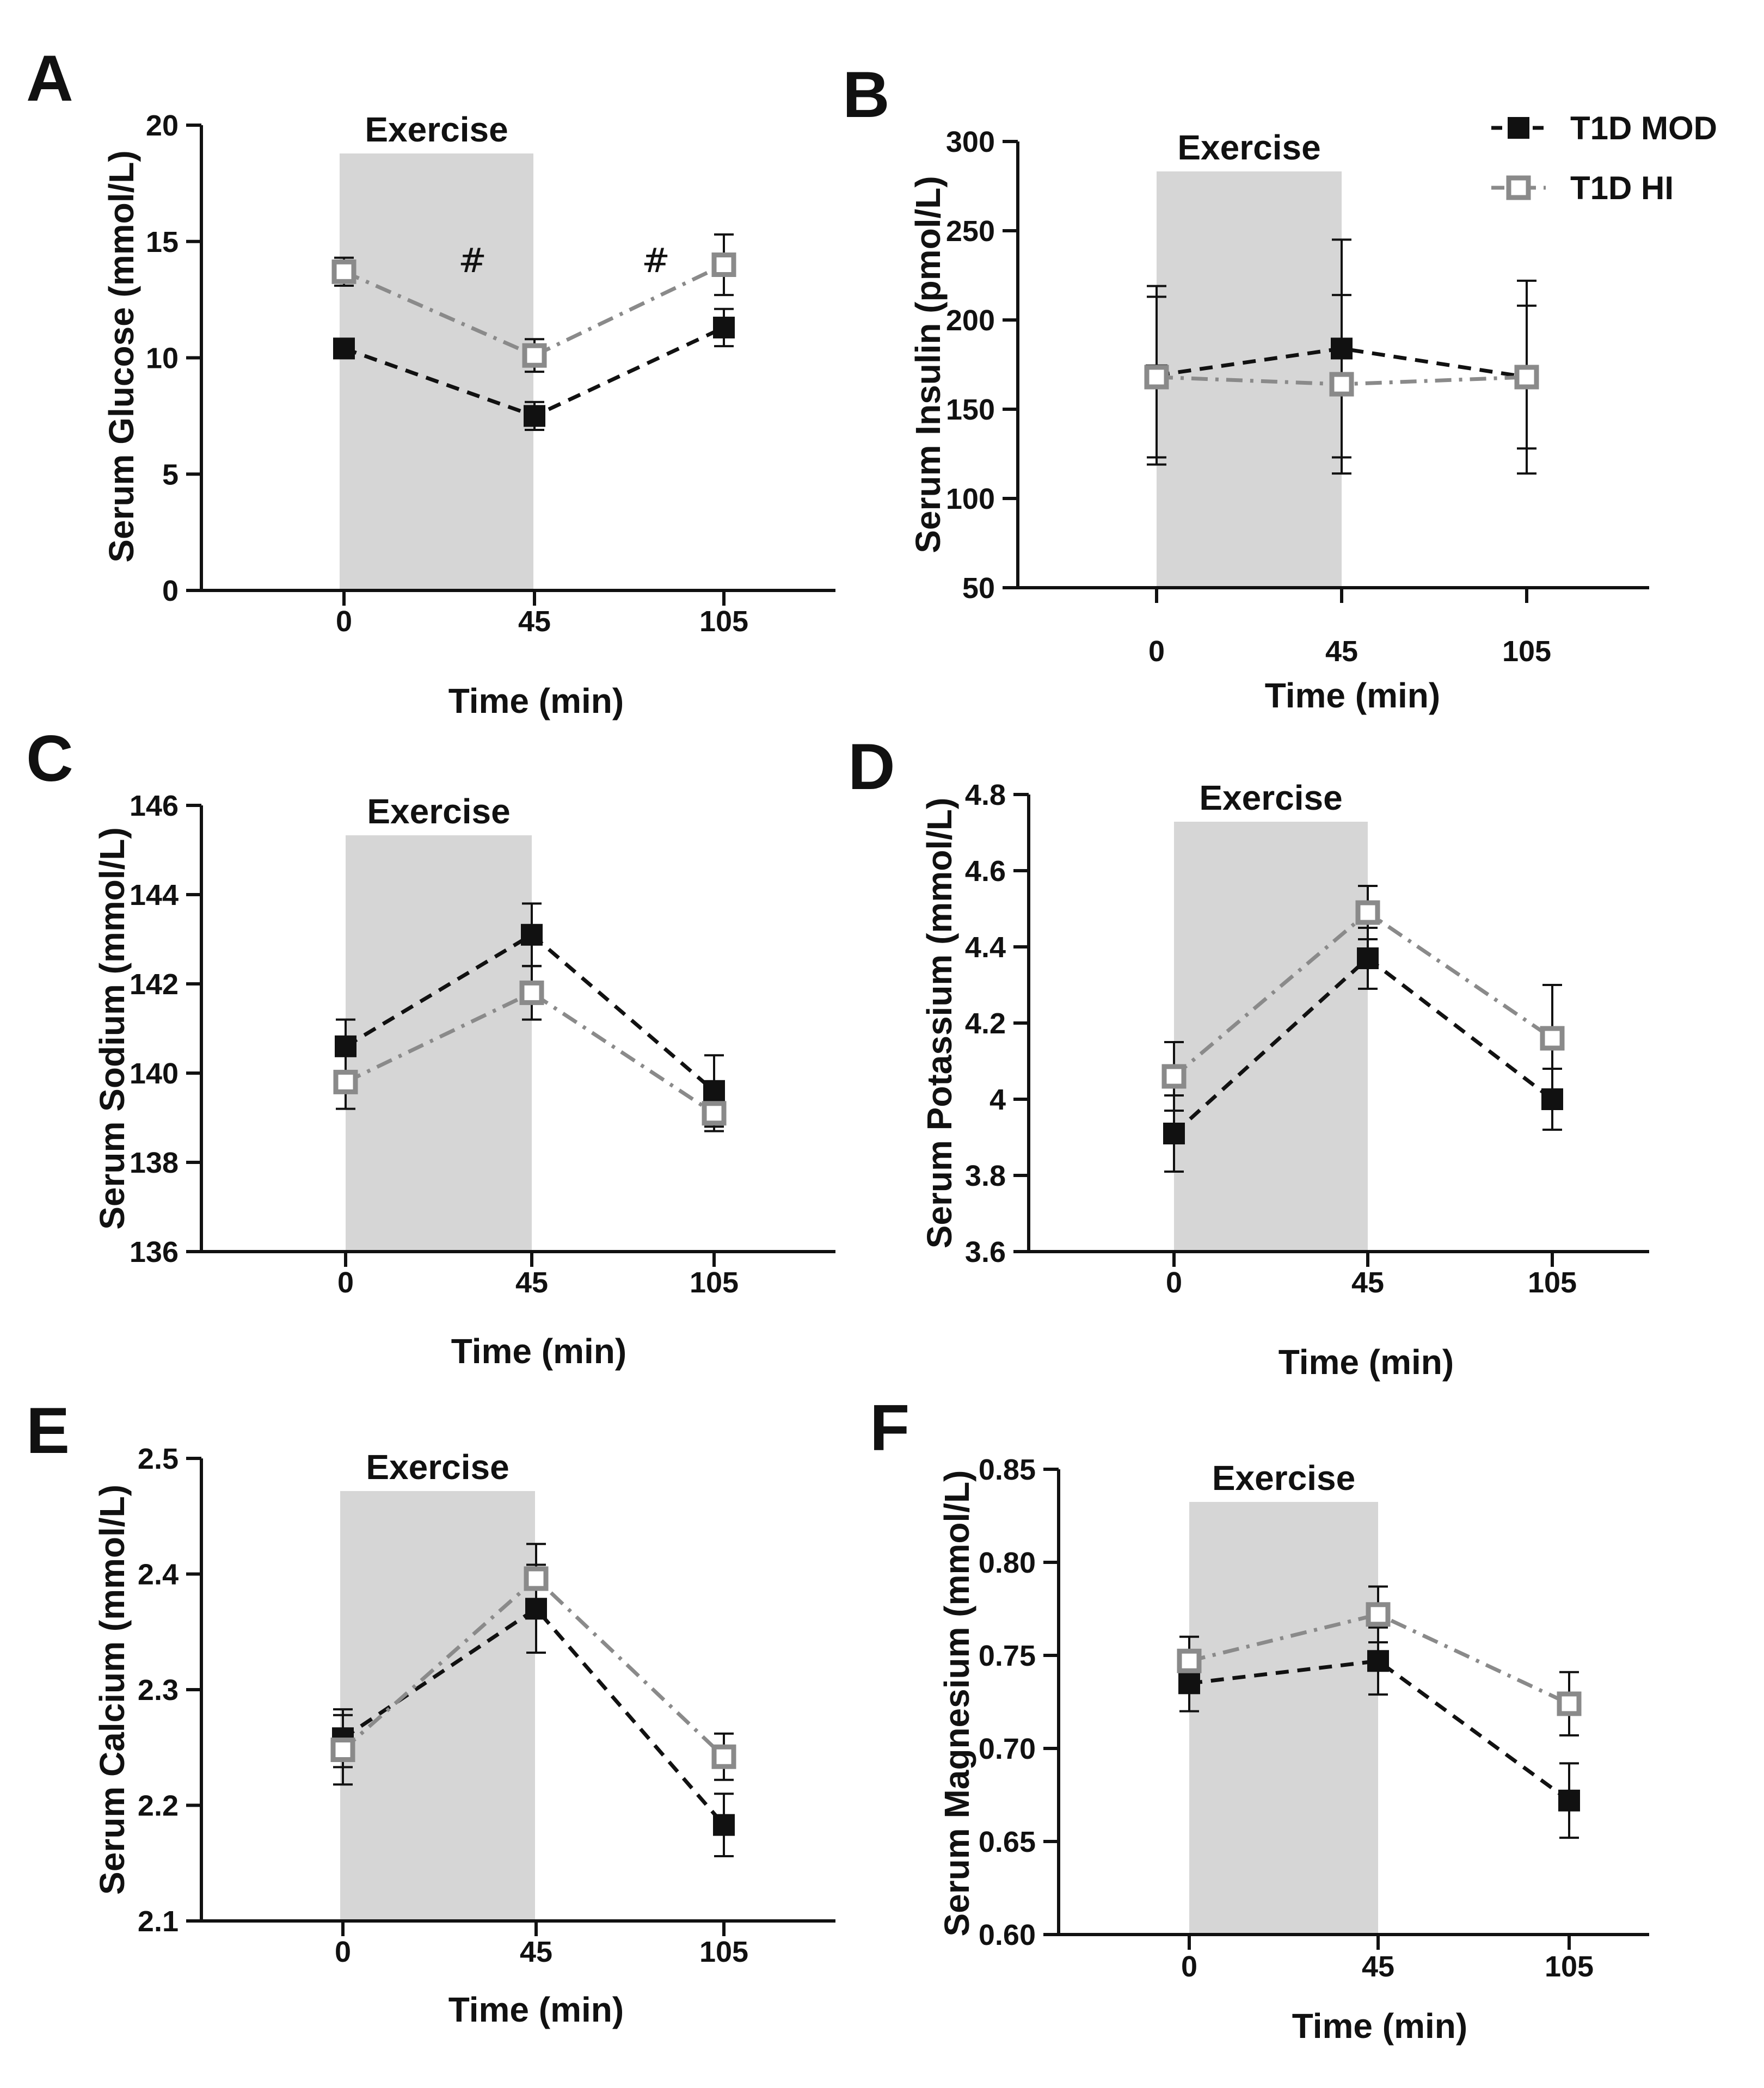 Image resolution: width=1764 pixels, height=2088 pixels. What do you see at coordinates (158, 1921) in the screenshot?
I see `y-tick-label: 2.1` at bounding box center [158, 1921].